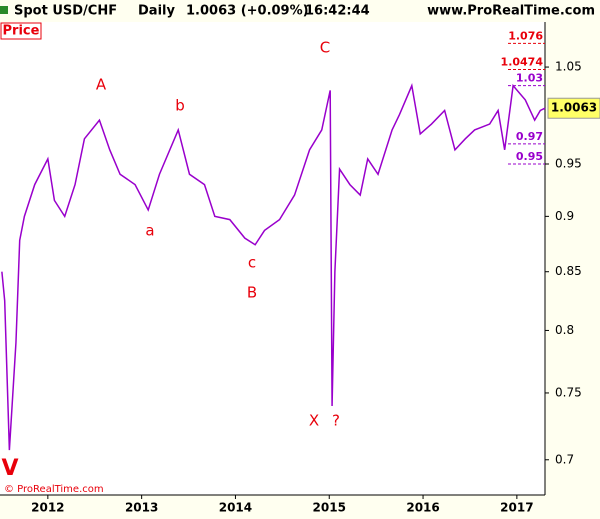  What do you see at coordinates (336, 421) in the screenshot?
I see `wave-label: ?` at bounding box center [336, 421].